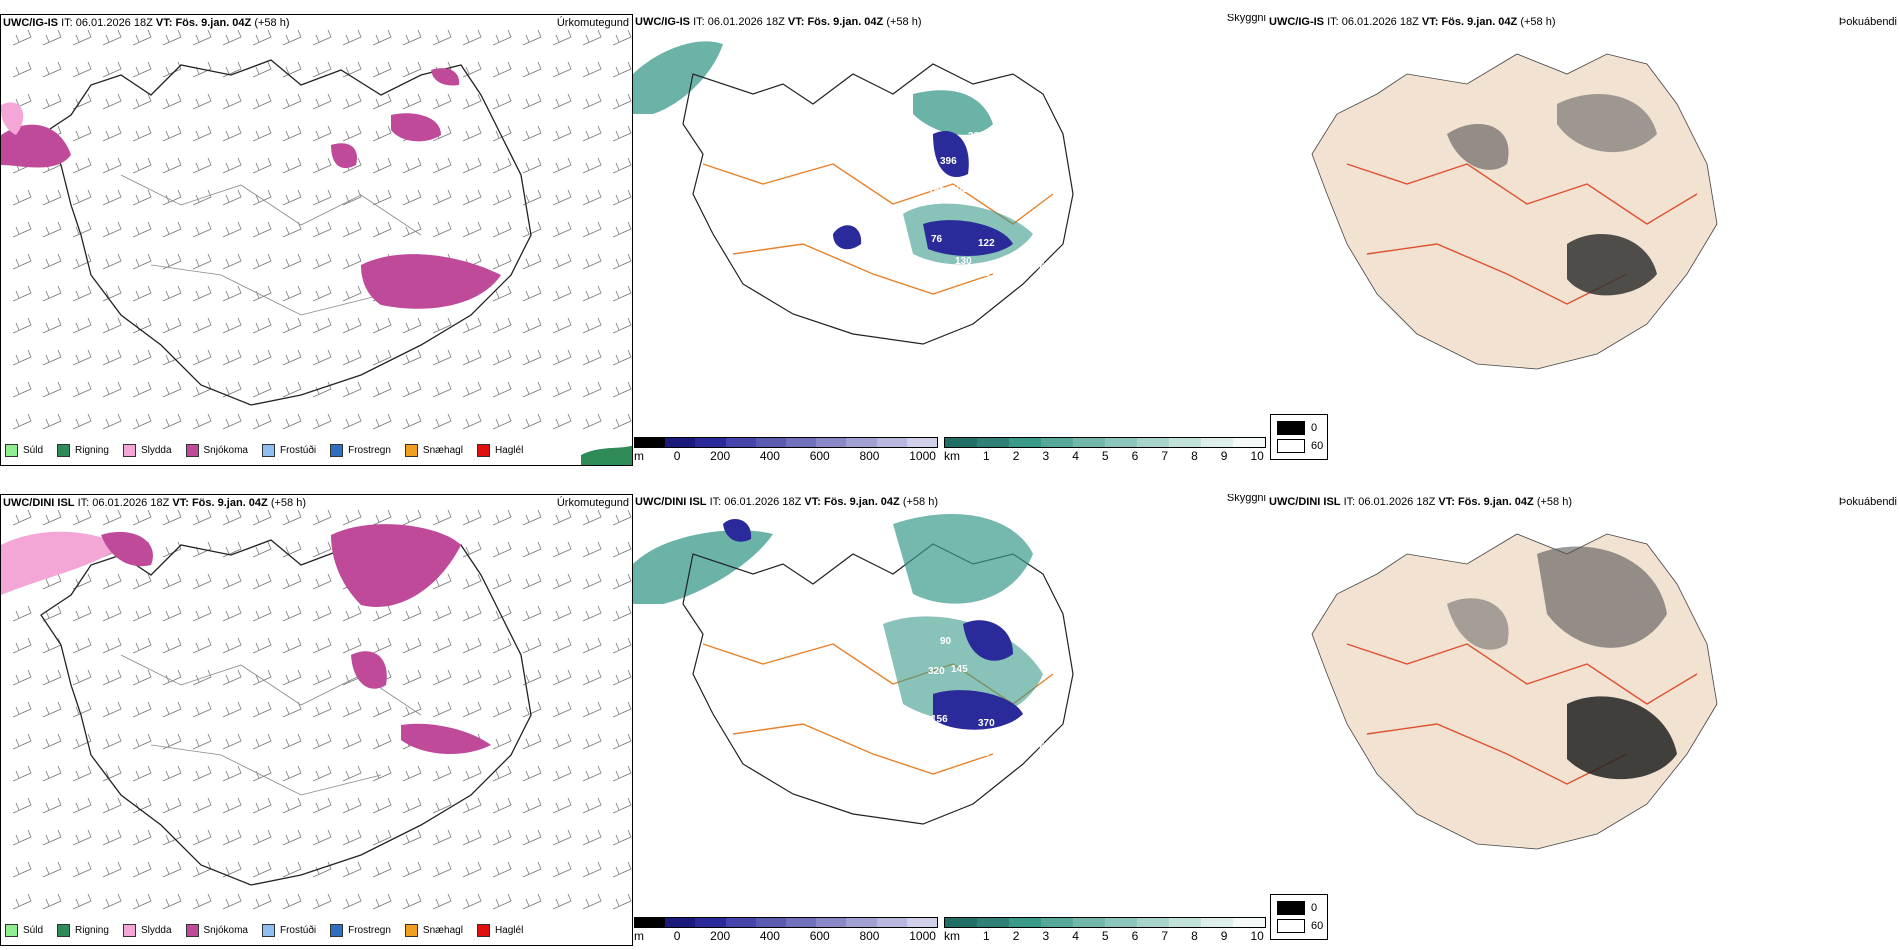 This screenshot has width=1900, height=950. I want to click on legend-label: Snjókoma, so click(225, 450).